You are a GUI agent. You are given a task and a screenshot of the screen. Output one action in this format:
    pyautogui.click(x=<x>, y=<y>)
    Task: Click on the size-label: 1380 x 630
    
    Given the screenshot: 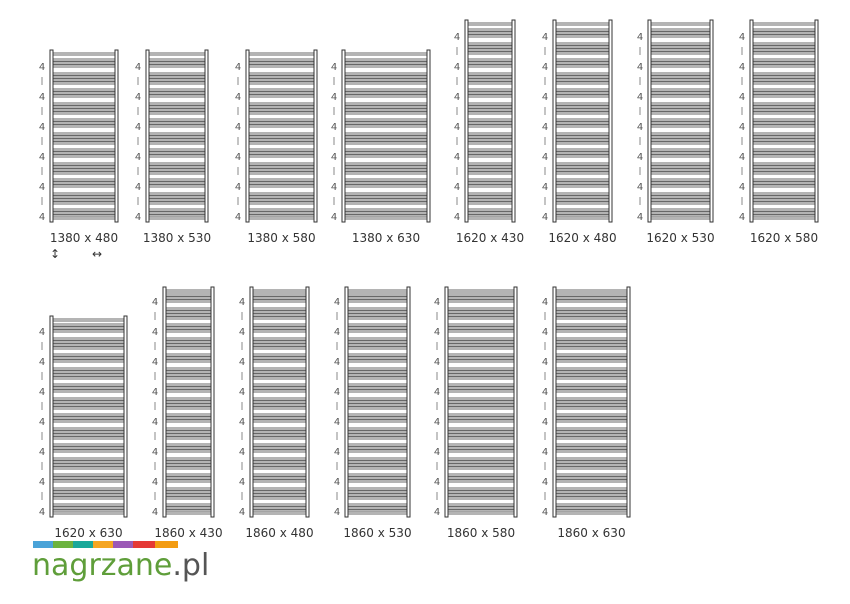 What is the action you would take?
    pyautogui.click(x=386, y=238)
    